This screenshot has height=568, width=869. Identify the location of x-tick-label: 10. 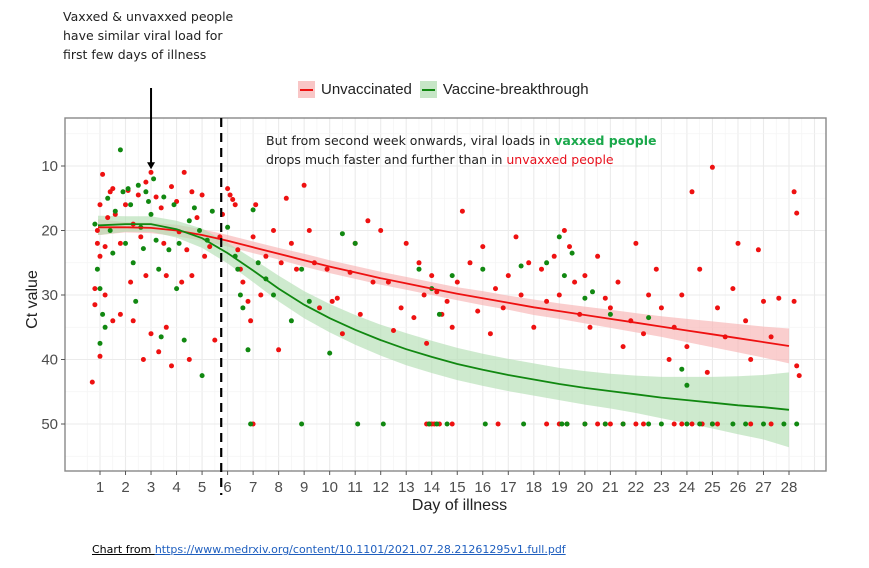
(329, 487).